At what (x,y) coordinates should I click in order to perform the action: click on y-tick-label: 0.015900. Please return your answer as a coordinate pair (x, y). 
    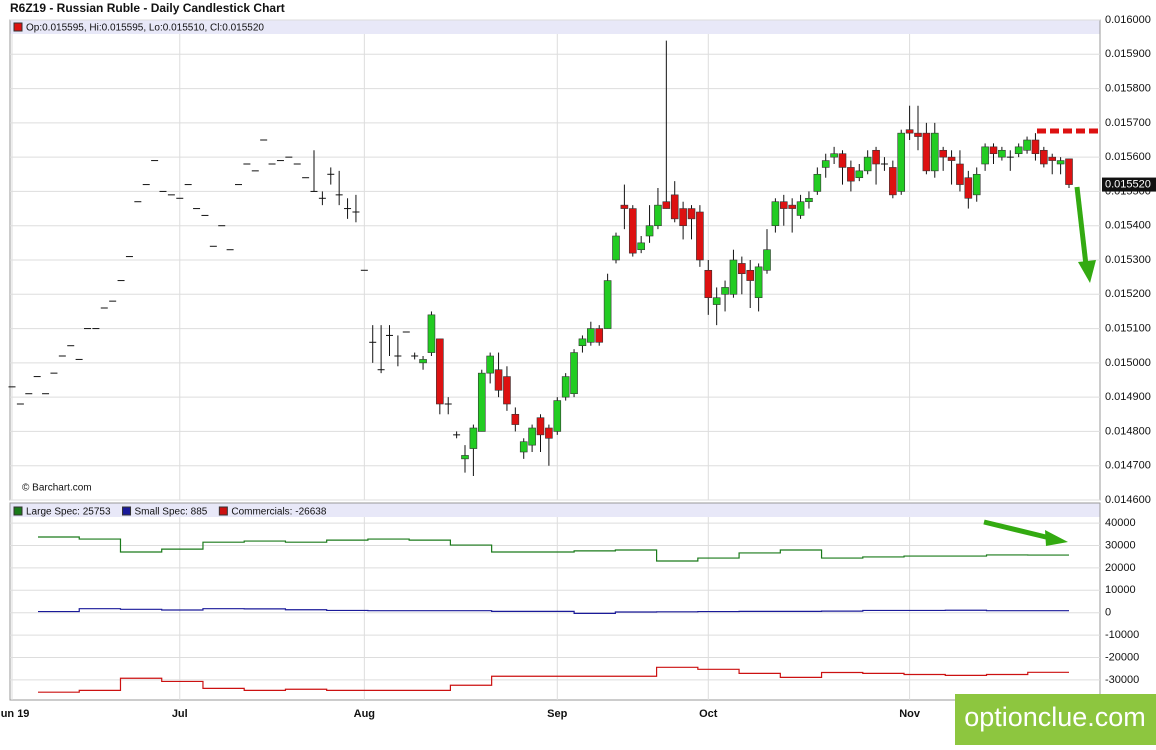
    Looking at the image, I should click on (1128, 54).